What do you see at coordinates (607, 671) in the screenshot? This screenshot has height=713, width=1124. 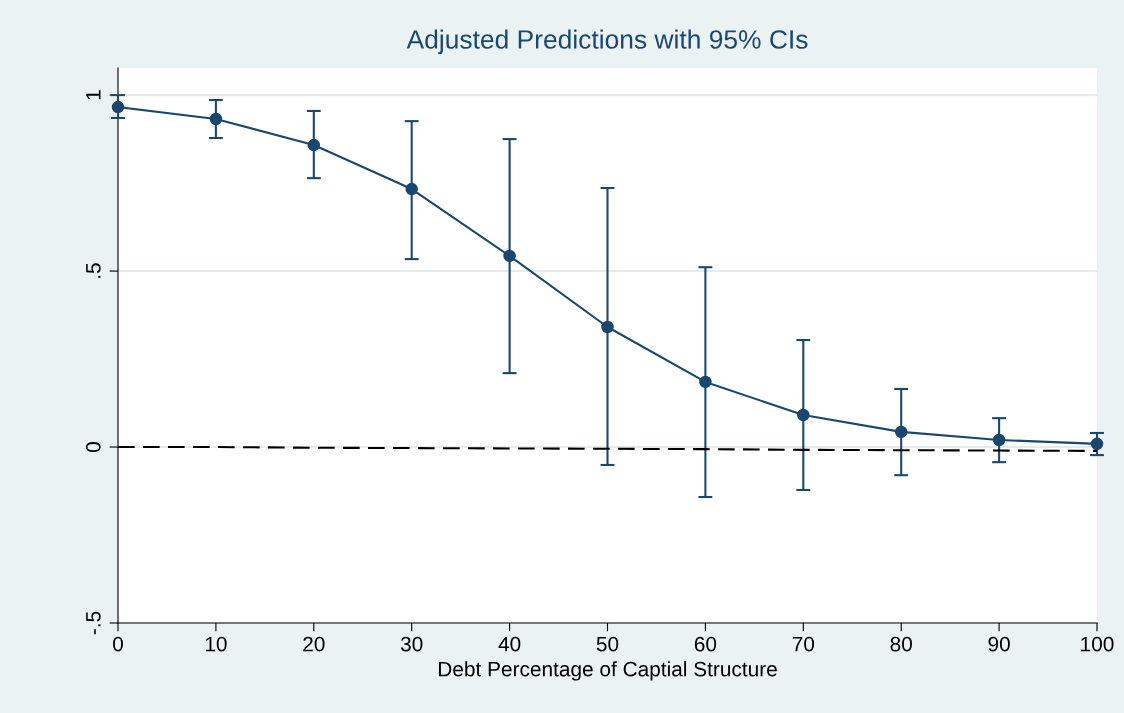 I see `x-axis-title: Debt Percentage of Captial Structure` at bounding box center [607, 671].